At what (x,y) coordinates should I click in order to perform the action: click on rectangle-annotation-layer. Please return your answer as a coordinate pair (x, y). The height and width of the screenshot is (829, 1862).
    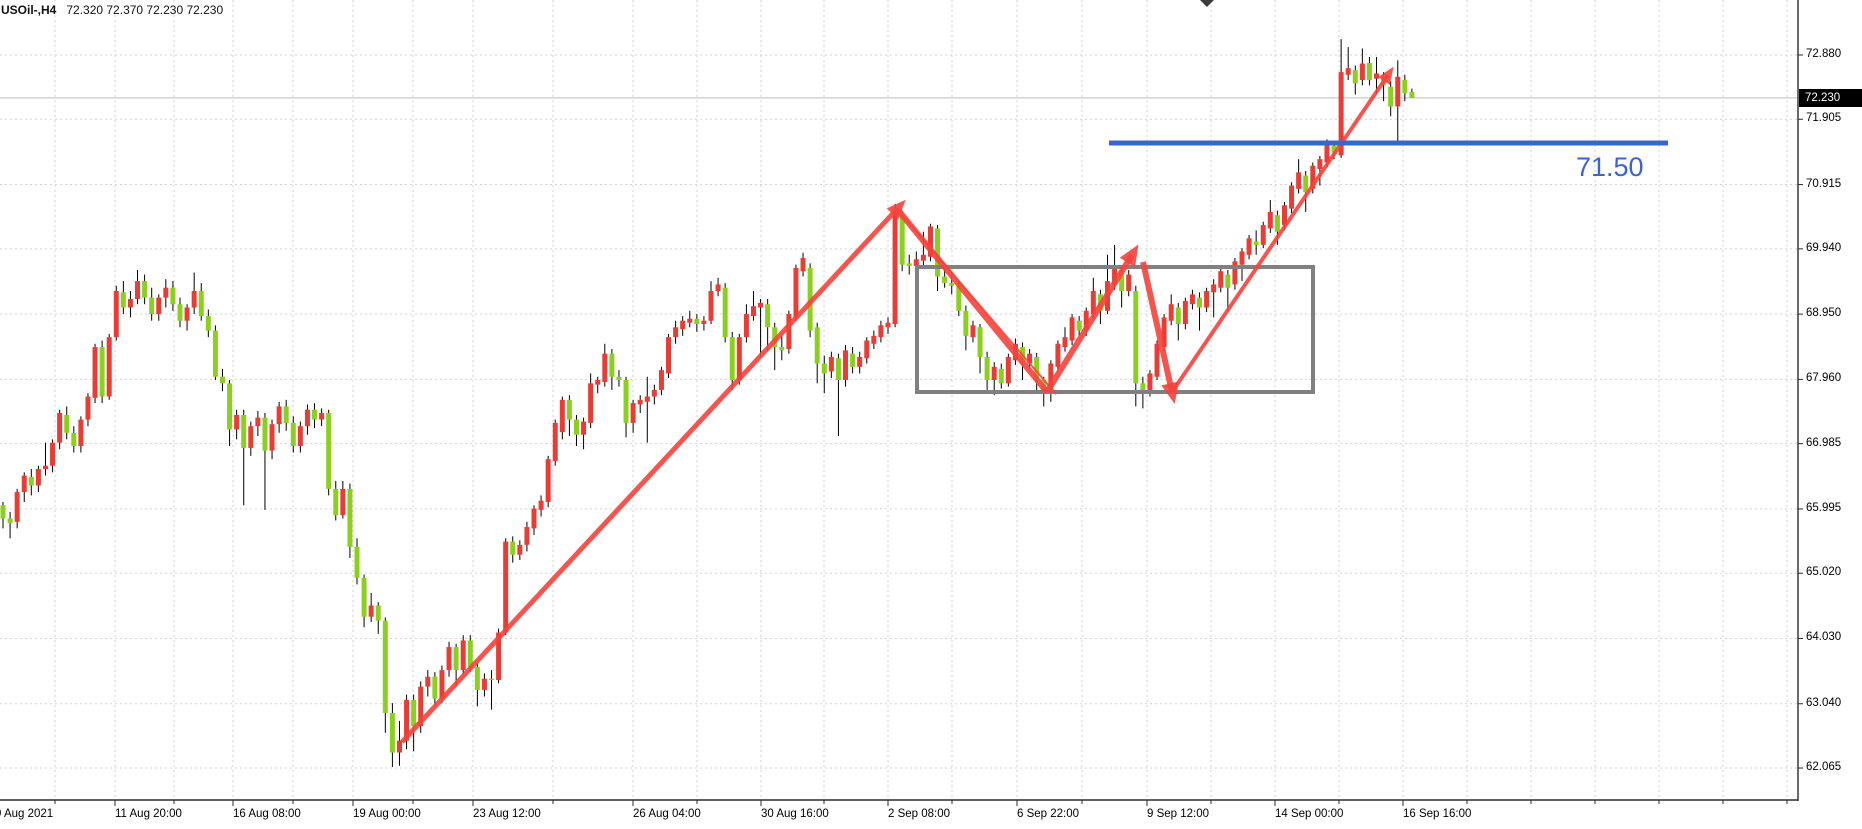
    Looking at the image, I should click on (1115, 329).